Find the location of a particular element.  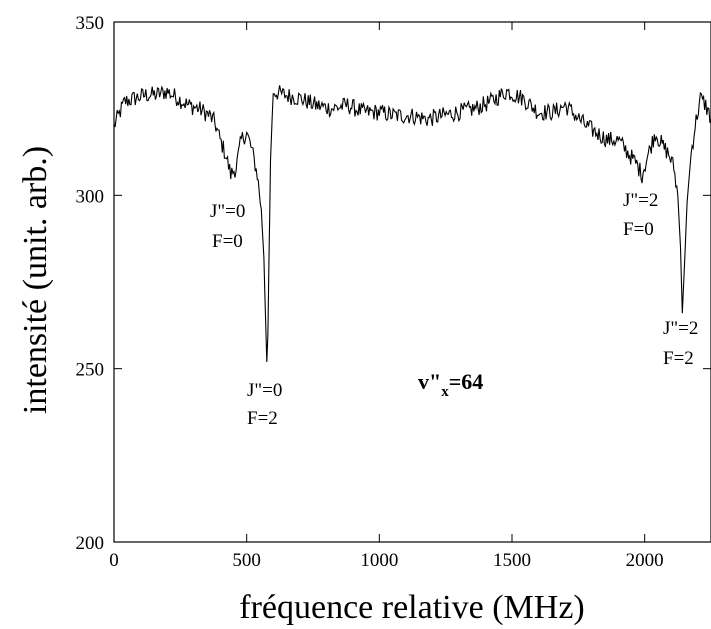

annotation-j2-f2-line2: F=2 is located at coordinates (678, 358).